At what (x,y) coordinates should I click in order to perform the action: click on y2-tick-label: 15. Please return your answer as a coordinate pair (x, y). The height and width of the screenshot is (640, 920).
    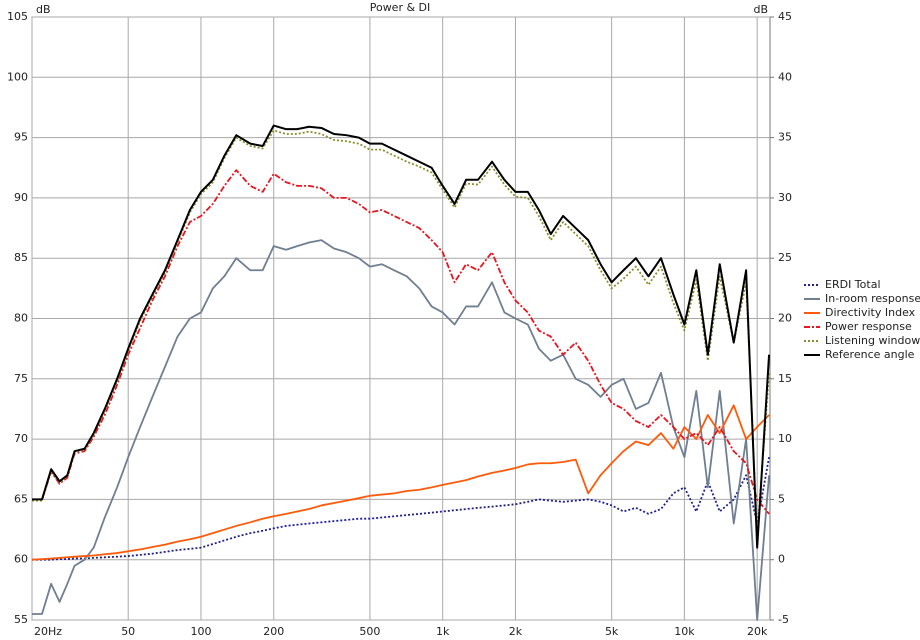
    Looking at the image, I should click on (785, 378).